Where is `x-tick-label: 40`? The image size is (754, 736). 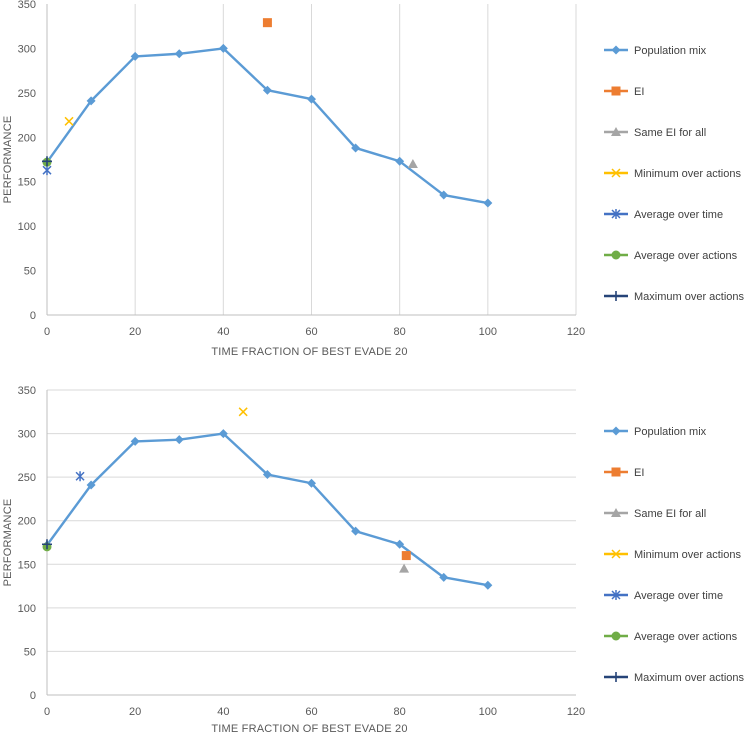
x-tick-label: 40 is located at coordinates (223, 712).